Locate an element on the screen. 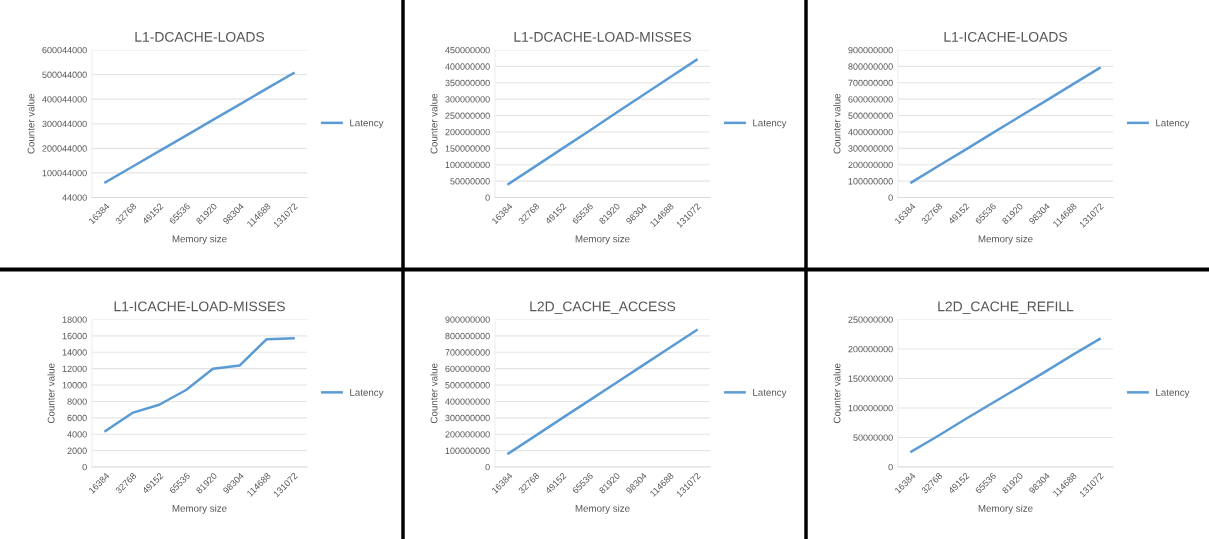 The height and width of the screenshot is (539, 1209). y-tick-label: 18000 is located at coordinates (74, 319).